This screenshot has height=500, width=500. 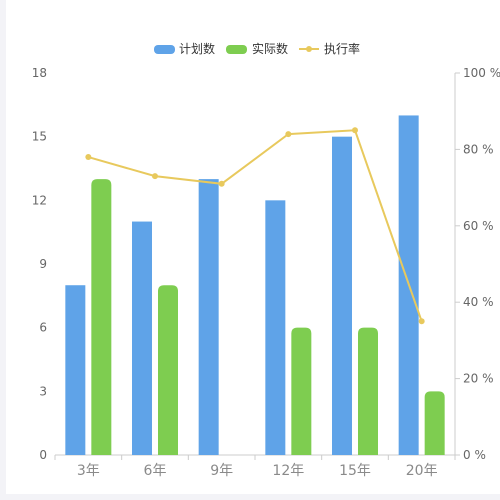 What do you see at coordinates (477, 264) in the screenshot?
I see `right-y-axis-ticks: 0 % 20 % 40 % 60 % 80 % 100 %` at bounding box center [477, 264].